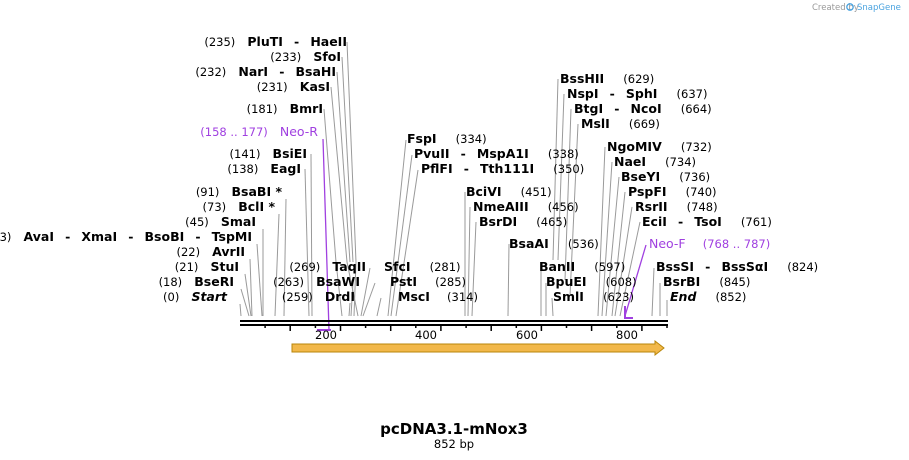  I want to click on enzyme-msci: MscI, so click(414, 296).